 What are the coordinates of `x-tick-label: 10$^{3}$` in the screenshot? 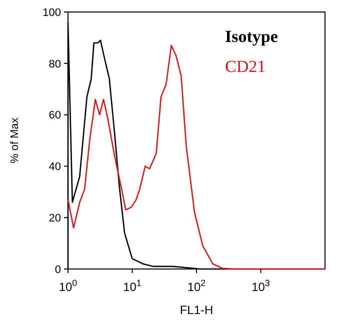 It's located at (261, 286).